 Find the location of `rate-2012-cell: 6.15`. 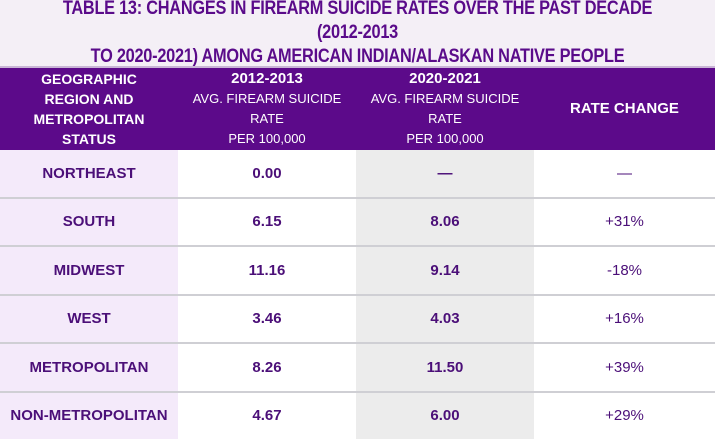

rate-2012-cell: 6.15 is located at coordinates (267, 222).